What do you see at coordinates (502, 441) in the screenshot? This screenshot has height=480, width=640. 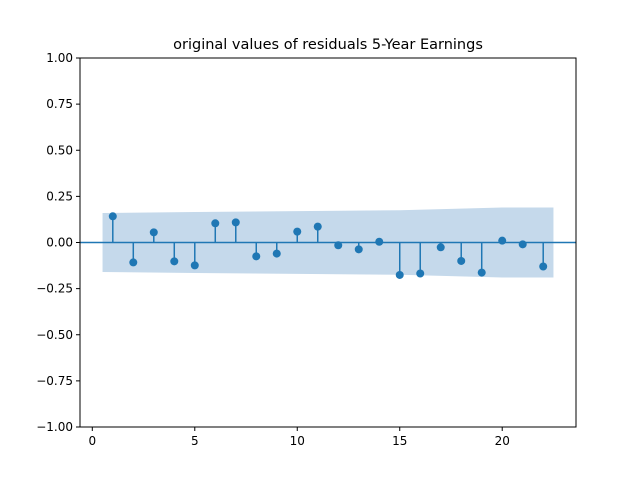 I see `x-tick-label: 20` at bounding box center [502, 441].